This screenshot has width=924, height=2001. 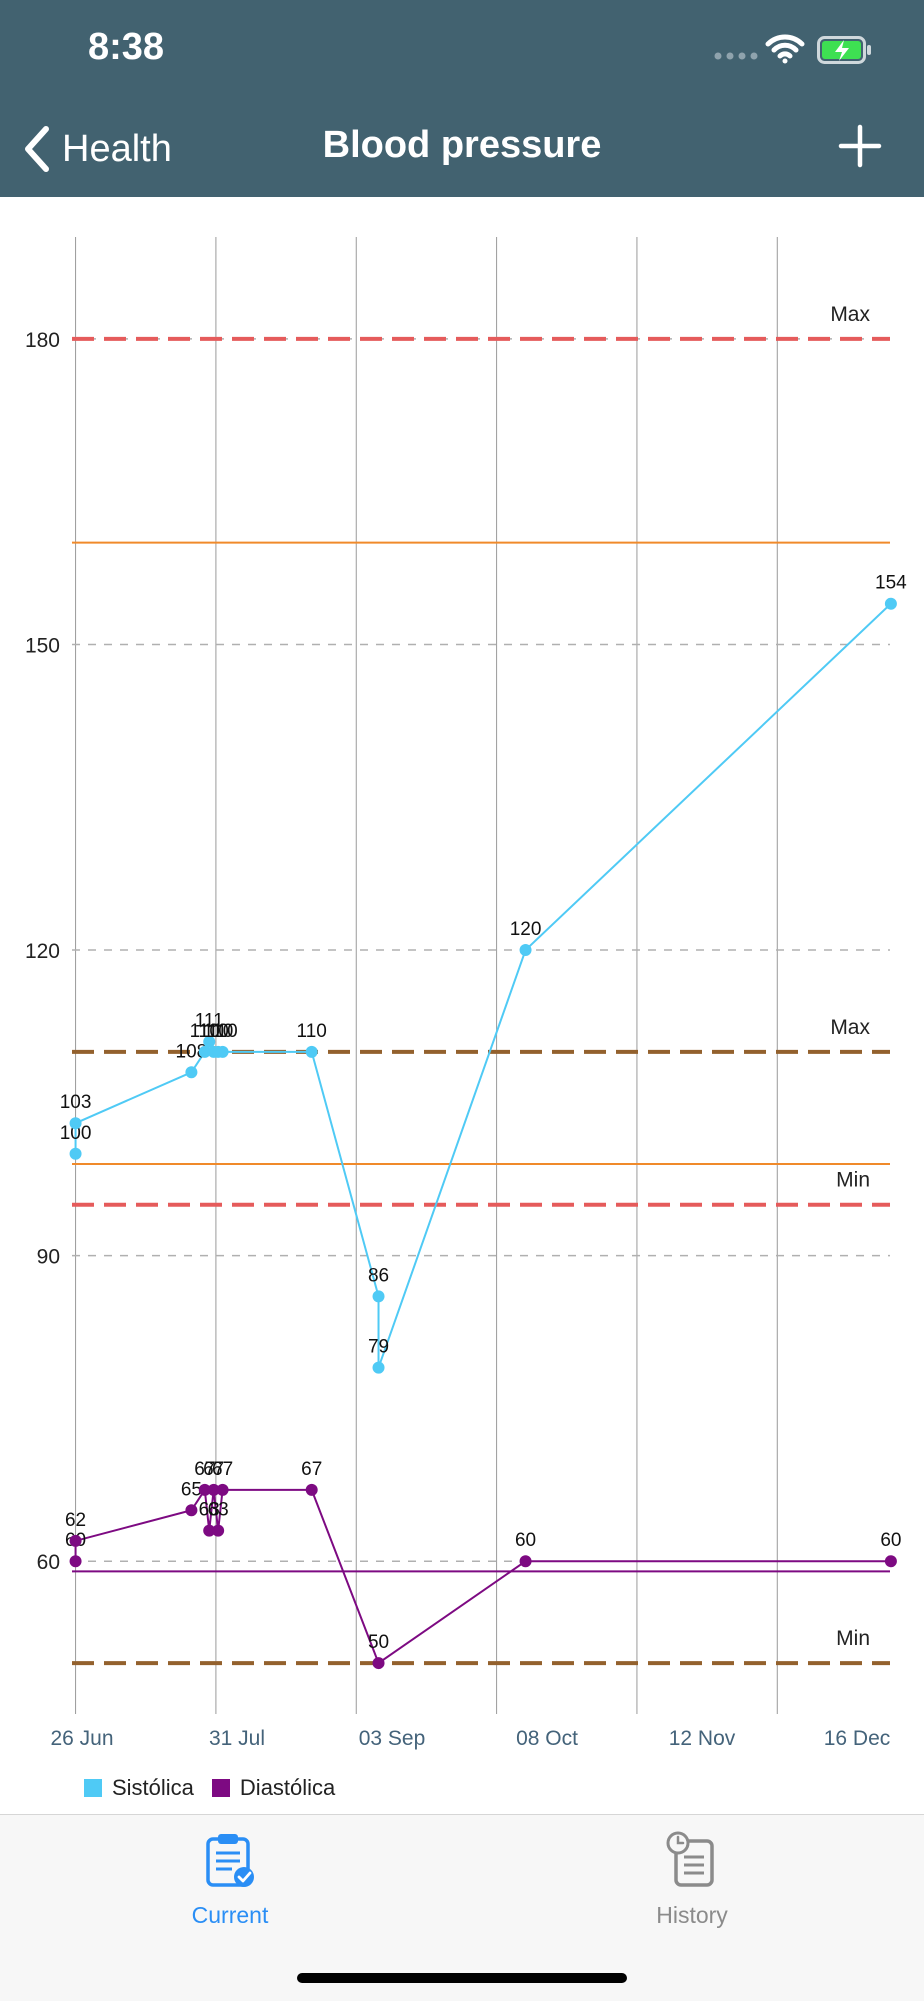 I want to click on series-line, so click(x=482, y=1576).